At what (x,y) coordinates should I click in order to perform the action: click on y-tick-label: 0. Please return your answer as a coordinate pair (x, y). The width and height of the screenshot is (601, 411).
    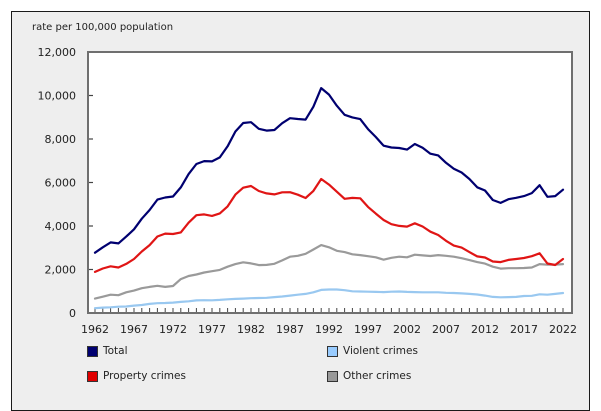
    Looking at the image, I should click on (72, 313).